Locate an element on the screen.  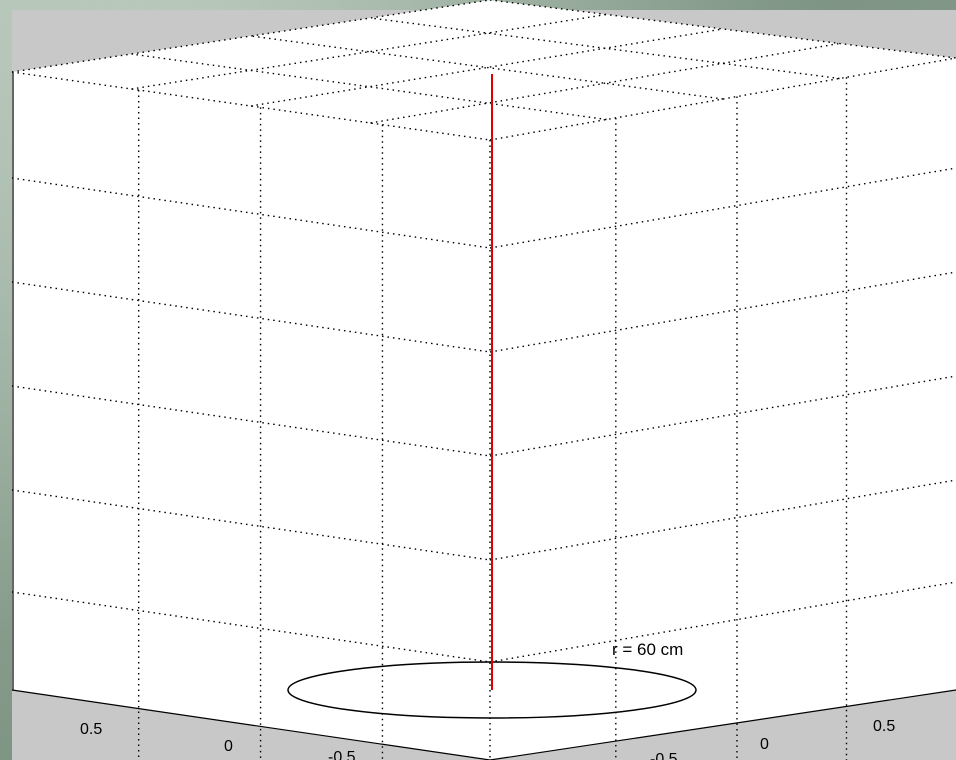
y-tick-label: 0.5 is located at coordinates (884, 726).